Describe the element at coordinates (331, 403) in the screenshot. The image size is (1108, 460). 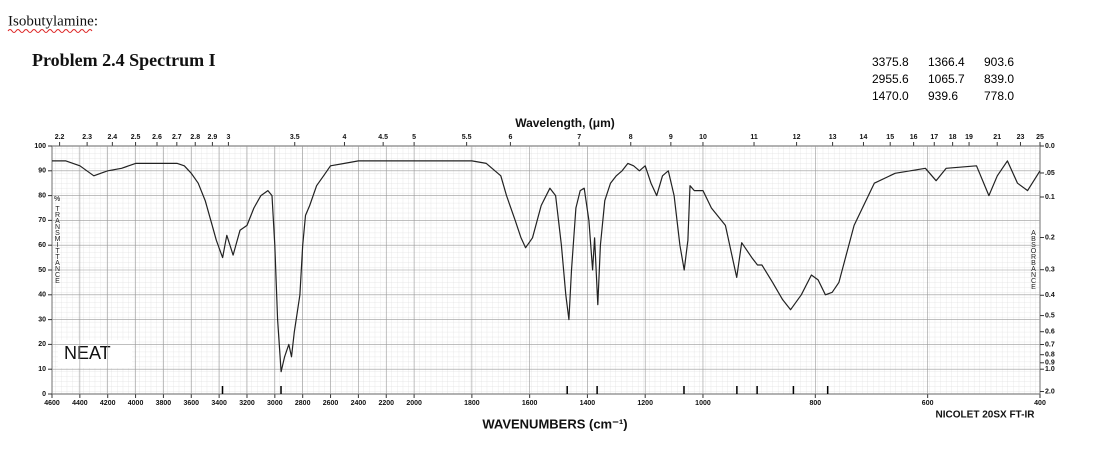
I see `x-tick-label: 2600` at that location.